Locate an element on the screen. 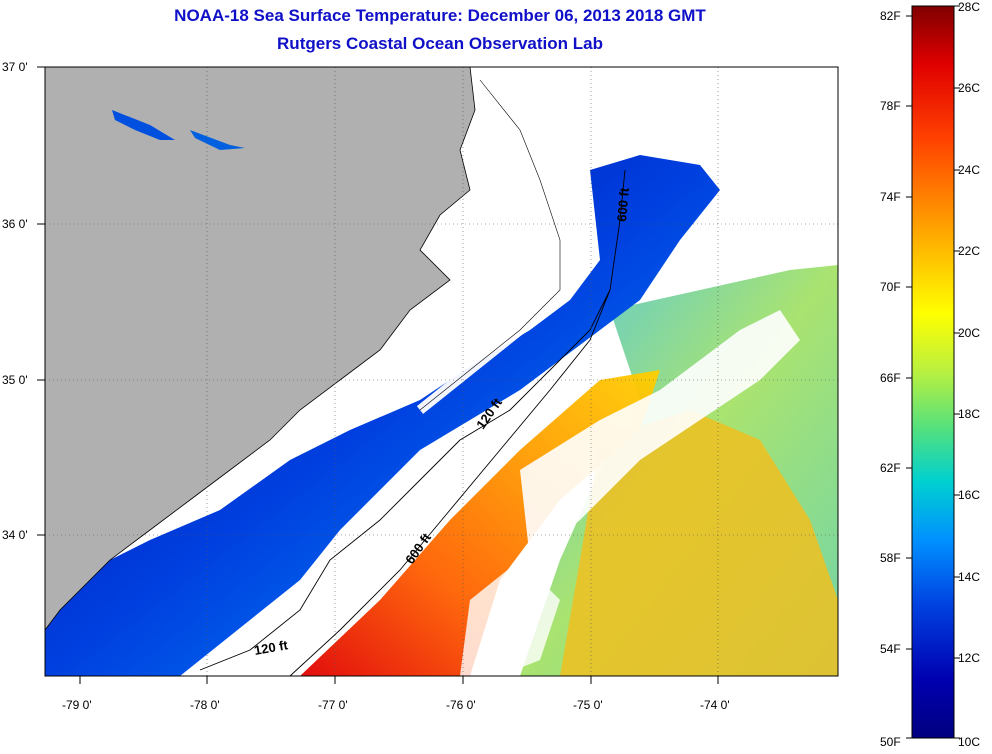  latitude-labels: 37 0' 36 0' 35 0' 34 0' is located at coordinates (15, 301).